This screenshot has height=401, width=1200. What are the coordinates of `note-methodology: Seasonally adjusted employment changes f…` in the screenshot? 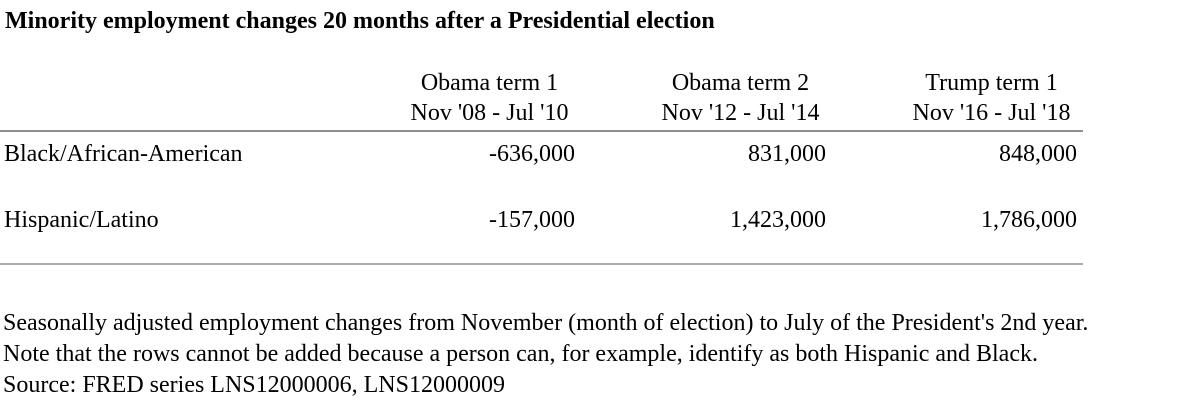 It's located at (546, 323).